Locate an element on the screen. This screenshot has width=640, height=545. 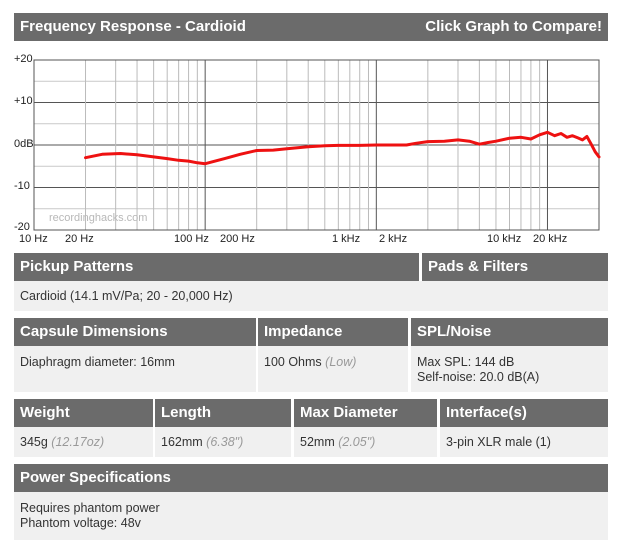
weight-note: (12.17oz) is located at coordinates (78, 442).